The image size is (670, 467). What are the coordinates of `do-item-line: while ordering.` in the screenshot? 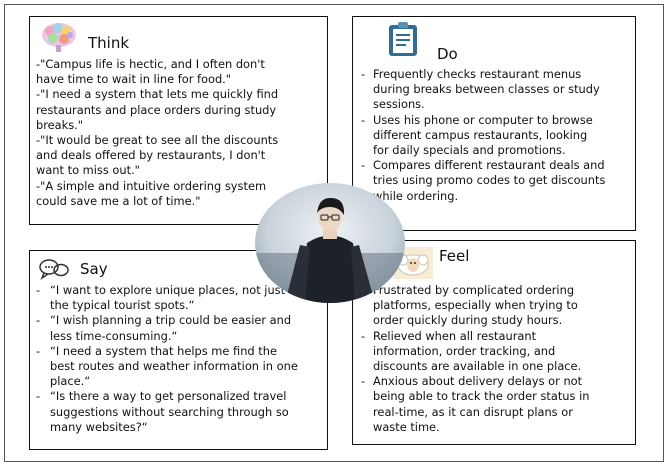 It's located at (416, 195).